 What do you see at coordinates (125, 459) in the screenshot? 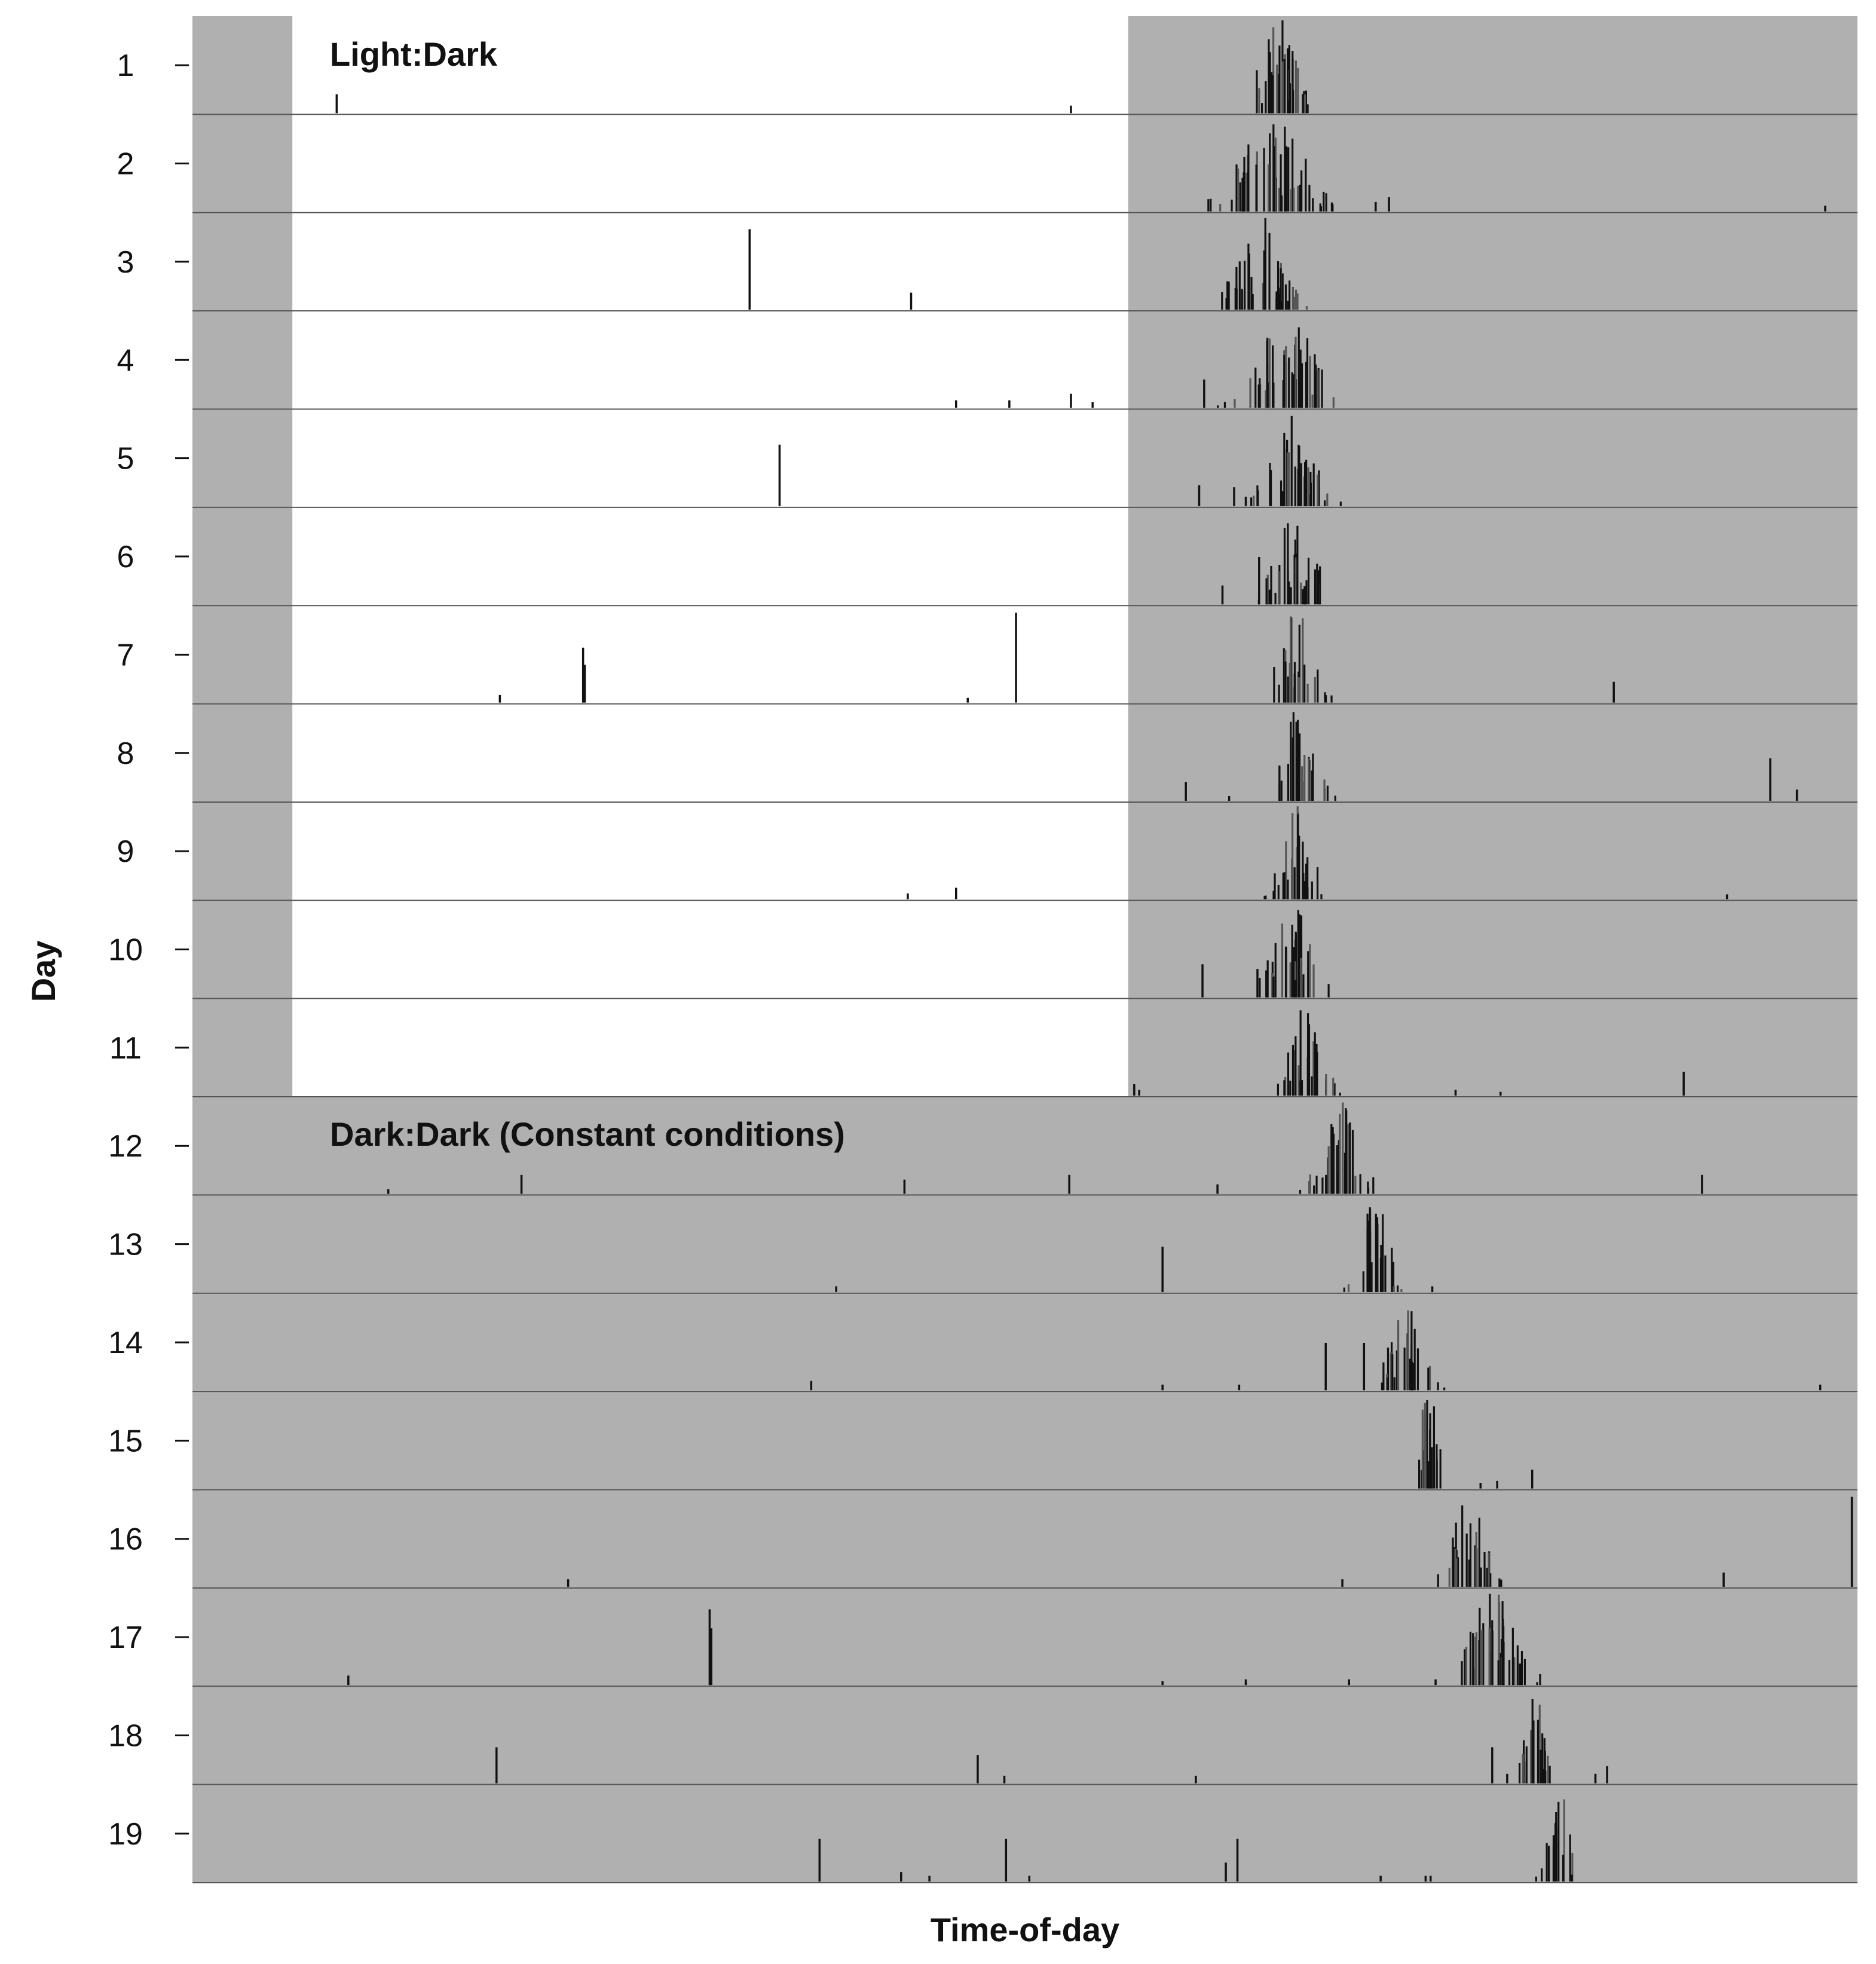
I see `y-tick-label: 5` at bounding box center [125, 459].